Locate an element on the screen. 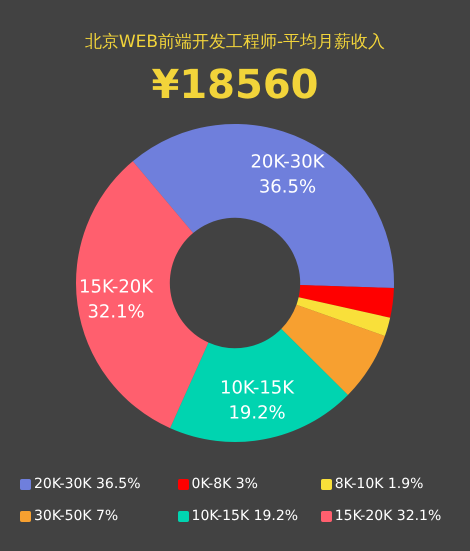 The width and height of the screenshot is (470, 551). chart-title: 北京WEB前端开发工程师-平均月薪收入 is located at coordinates (235, 41).